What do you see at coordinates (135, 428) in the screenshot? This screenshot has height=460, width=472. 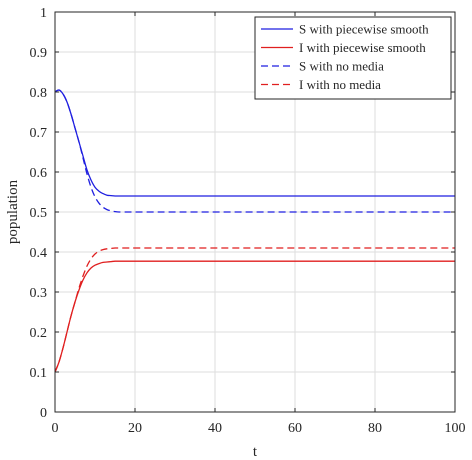 I see `x-tick-label: 20` at bounding box center [135, 428].